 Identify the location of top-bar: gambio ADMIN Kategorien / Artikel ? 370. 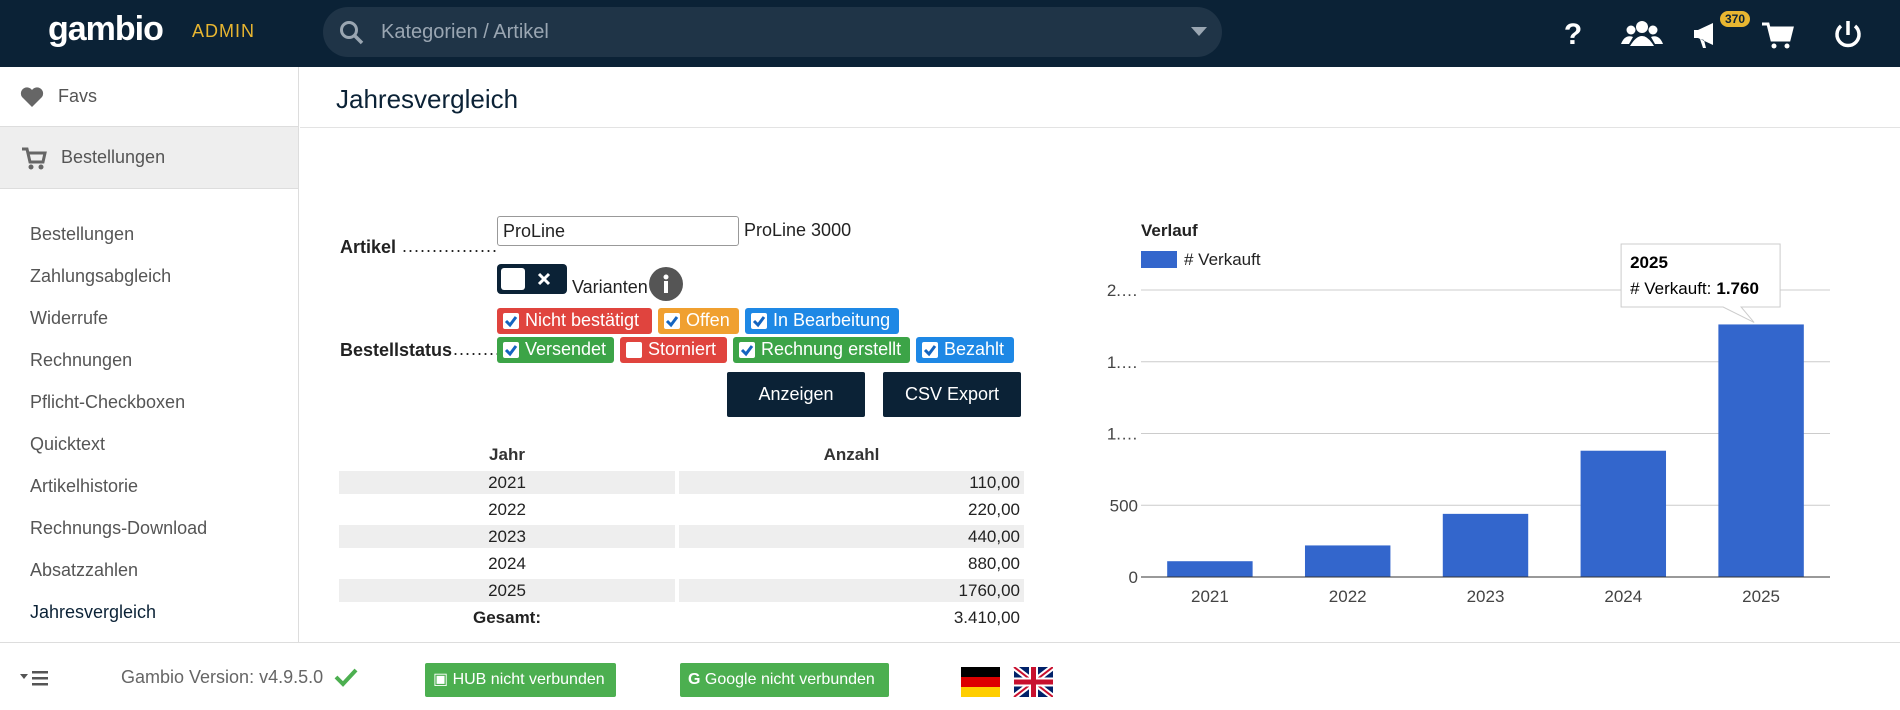
(950, 33).